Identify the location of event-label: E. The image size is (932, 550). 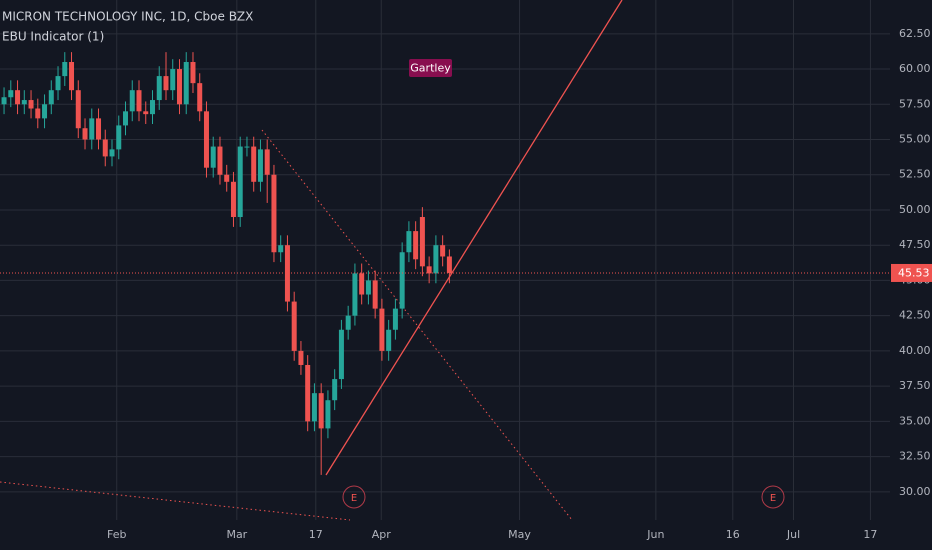
(354, 498).